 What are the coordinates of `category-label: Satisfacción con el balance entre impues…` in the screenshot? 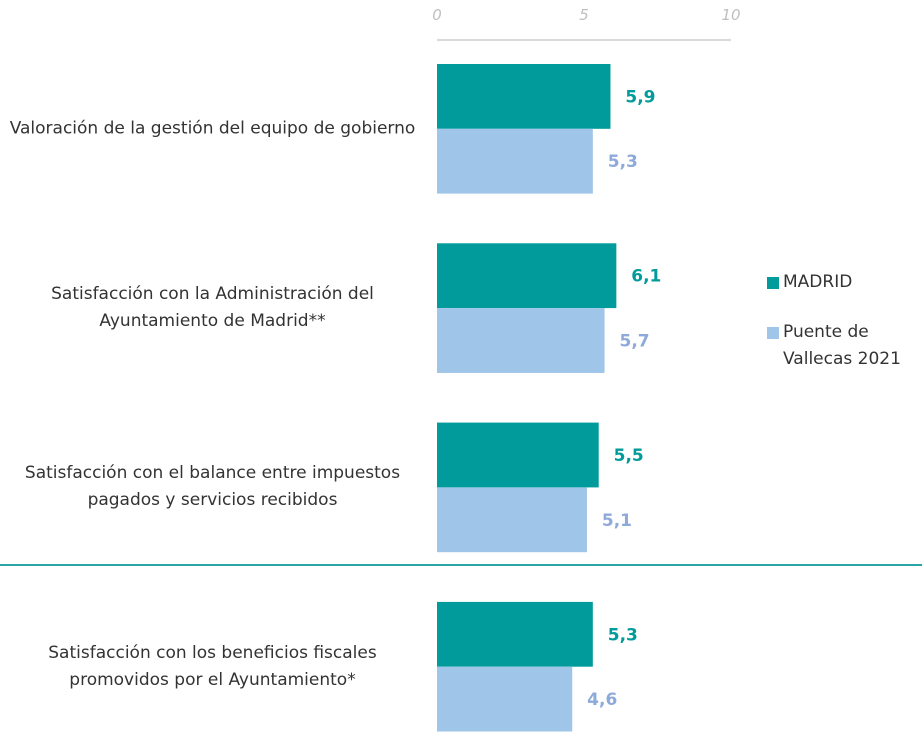 It's located at (212, 487).